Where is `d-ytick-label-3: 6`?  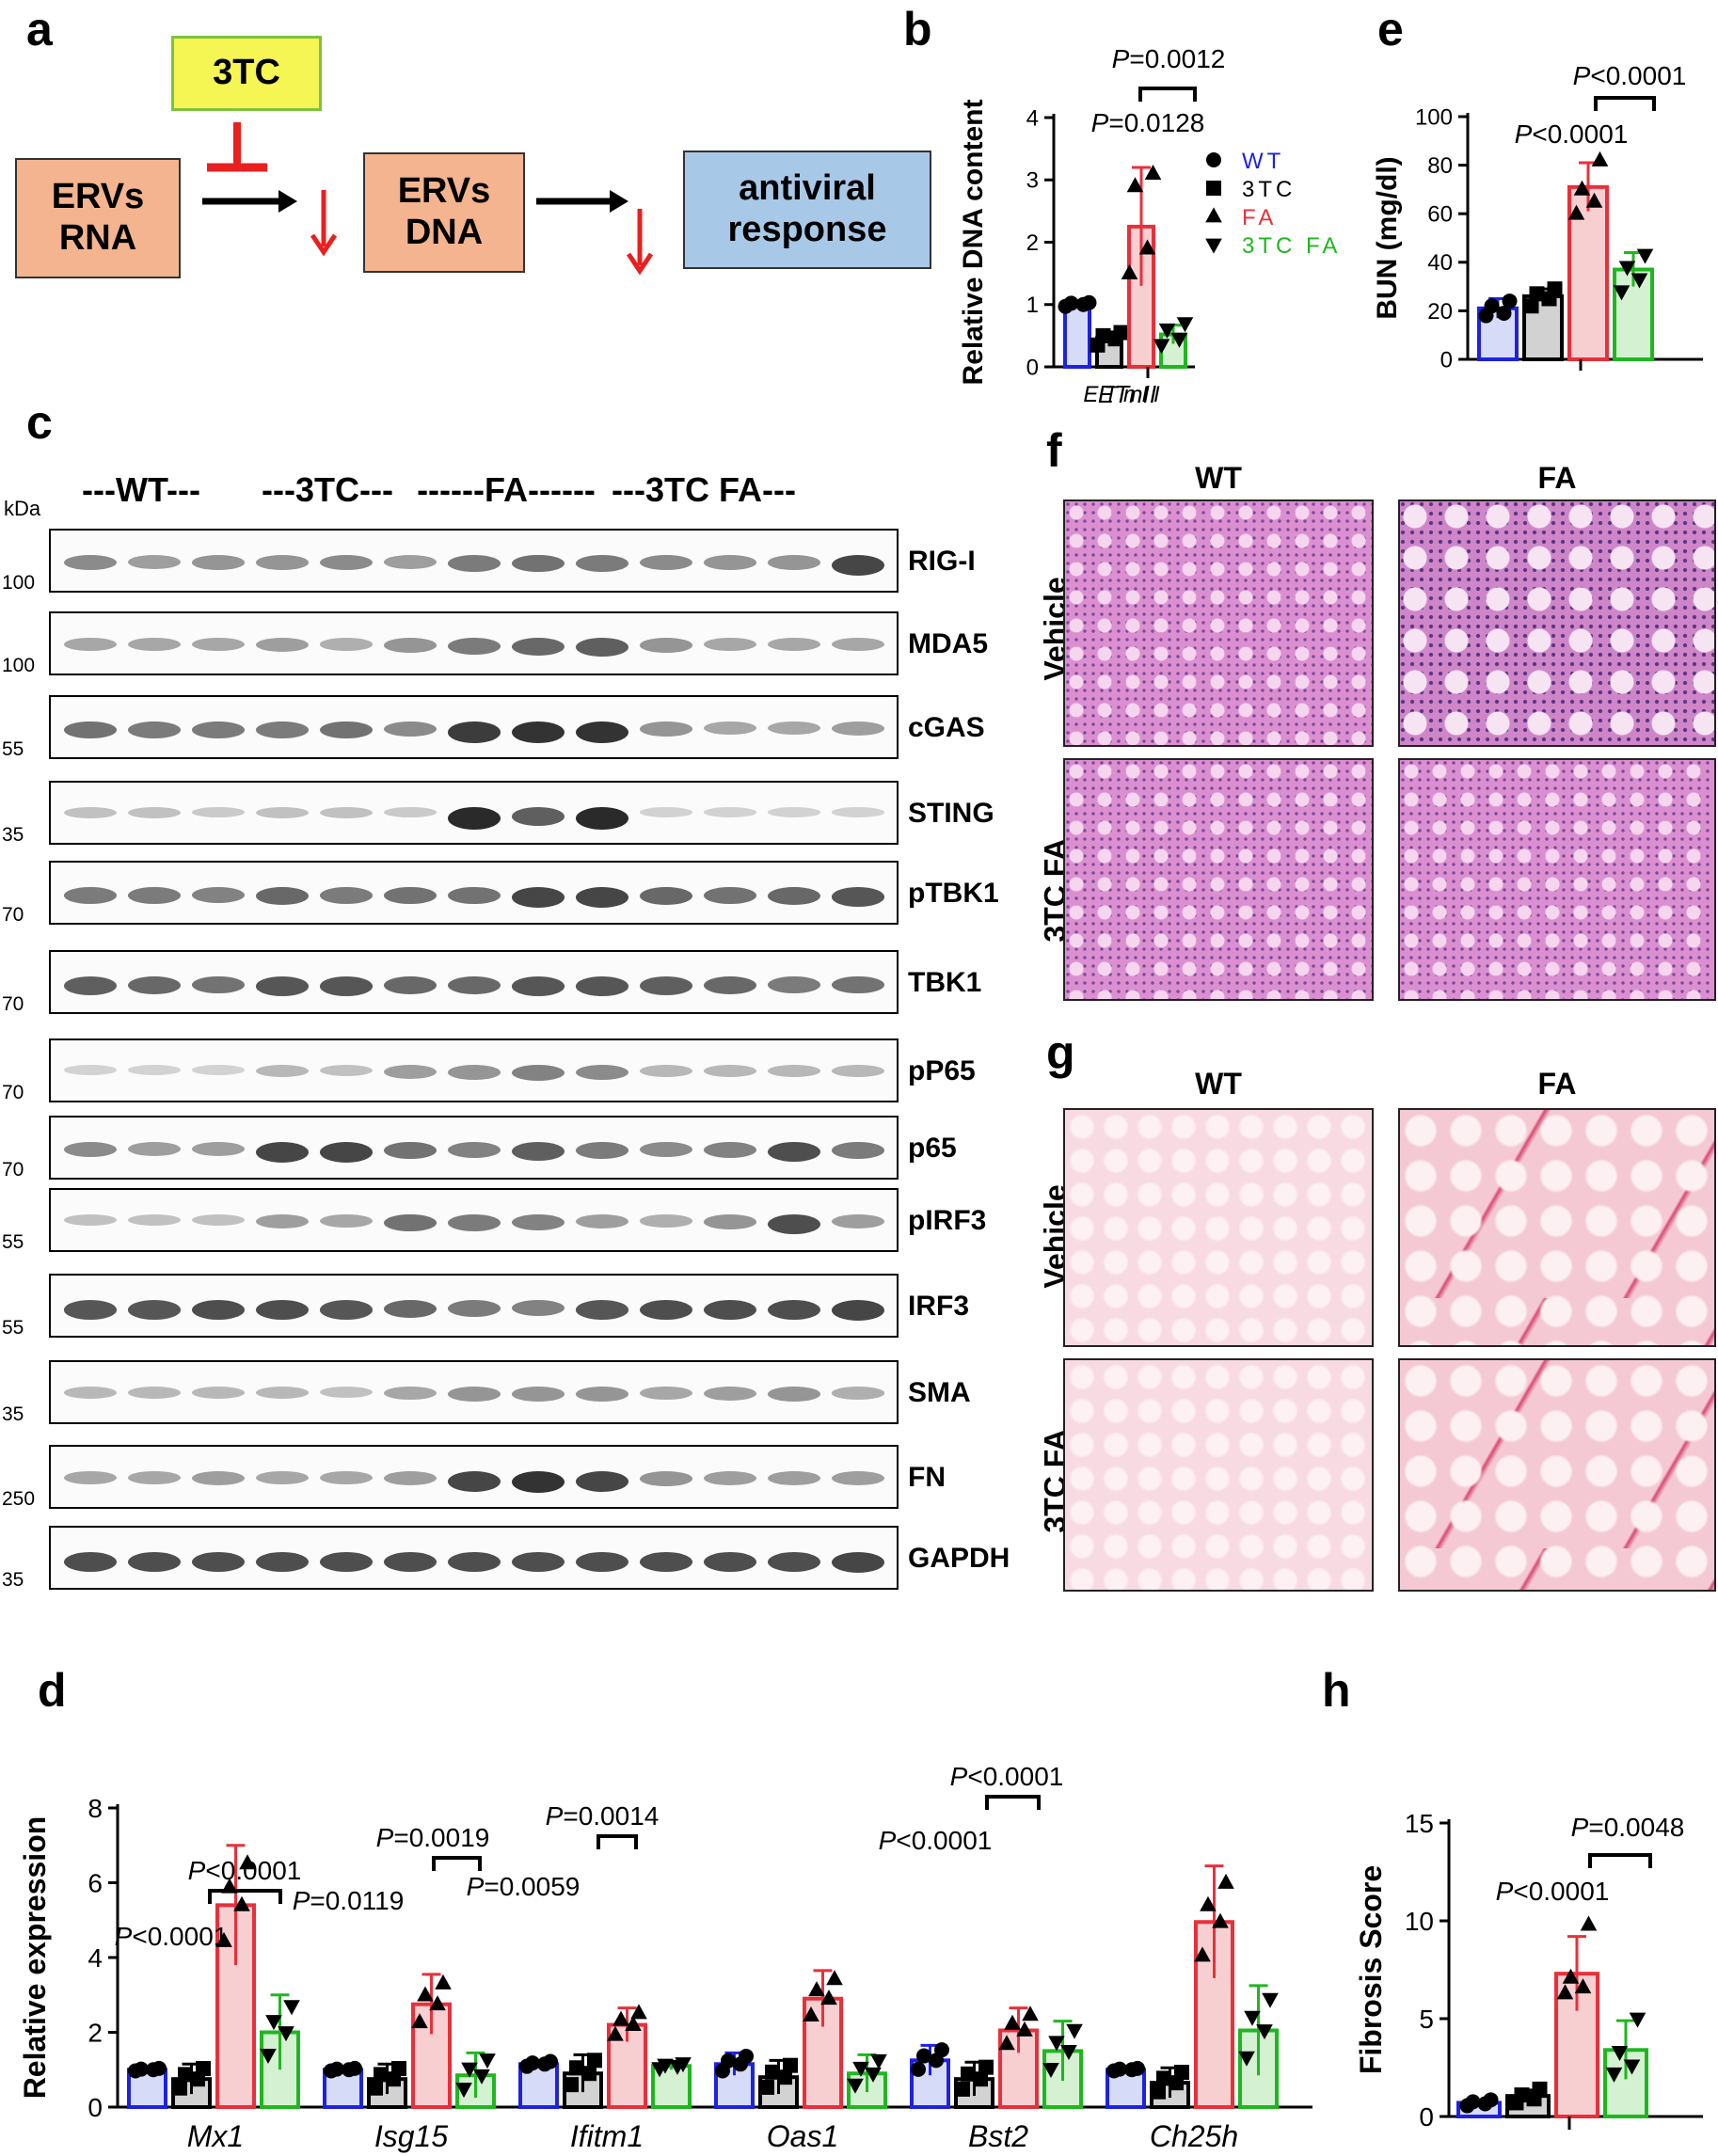 d-ytick-label-3: 6 is located at coordinates (95, 1882).